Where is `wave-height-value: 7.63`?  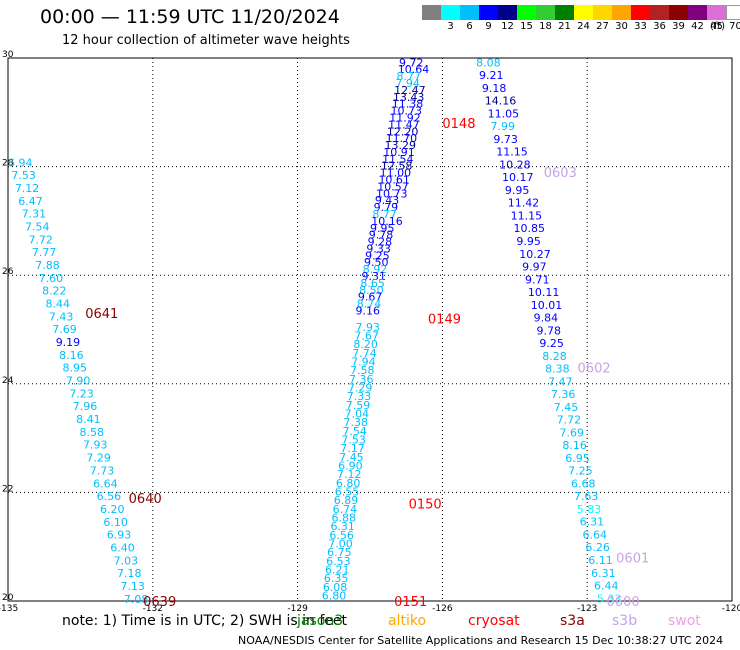
wave-height-value: 7.63 is located at coordinates (586, 496).